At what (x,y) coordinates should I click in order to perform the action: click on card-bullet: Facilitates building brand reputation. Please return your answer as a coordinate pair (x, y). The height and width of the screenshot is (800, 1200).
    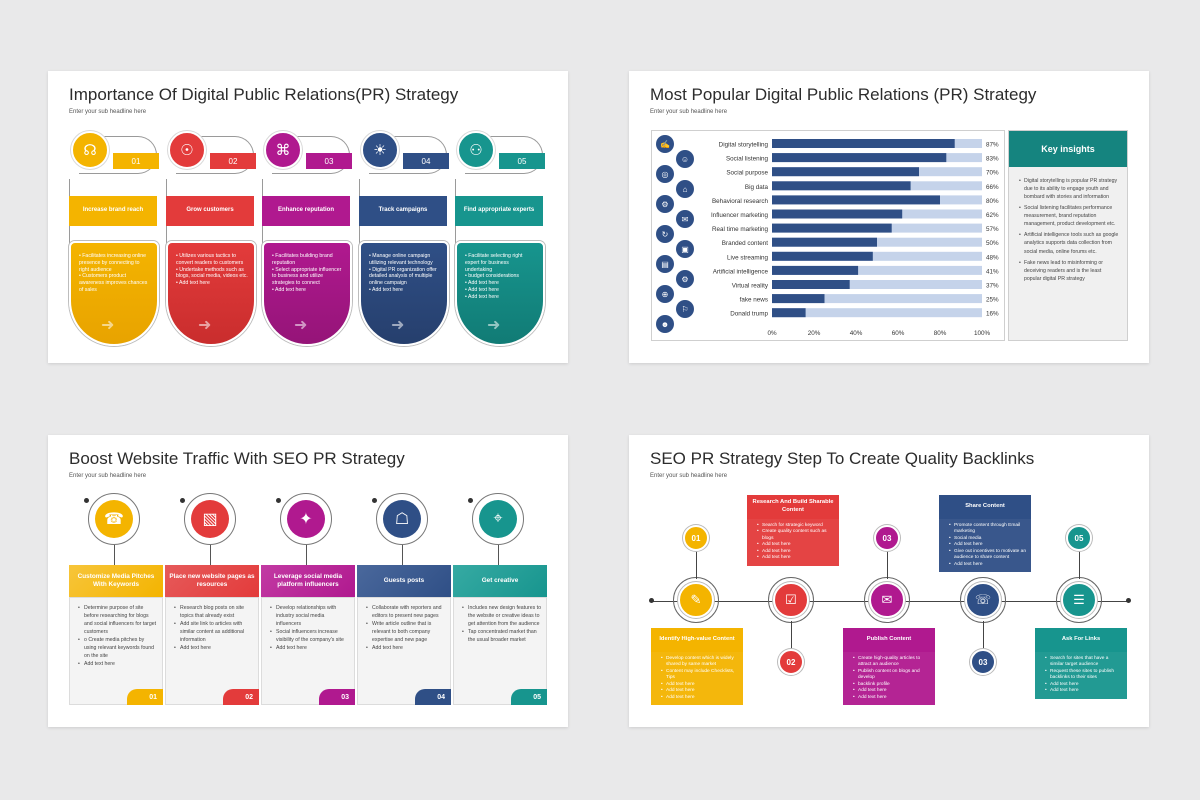
    Looking at the image, I should click on (308, 260).